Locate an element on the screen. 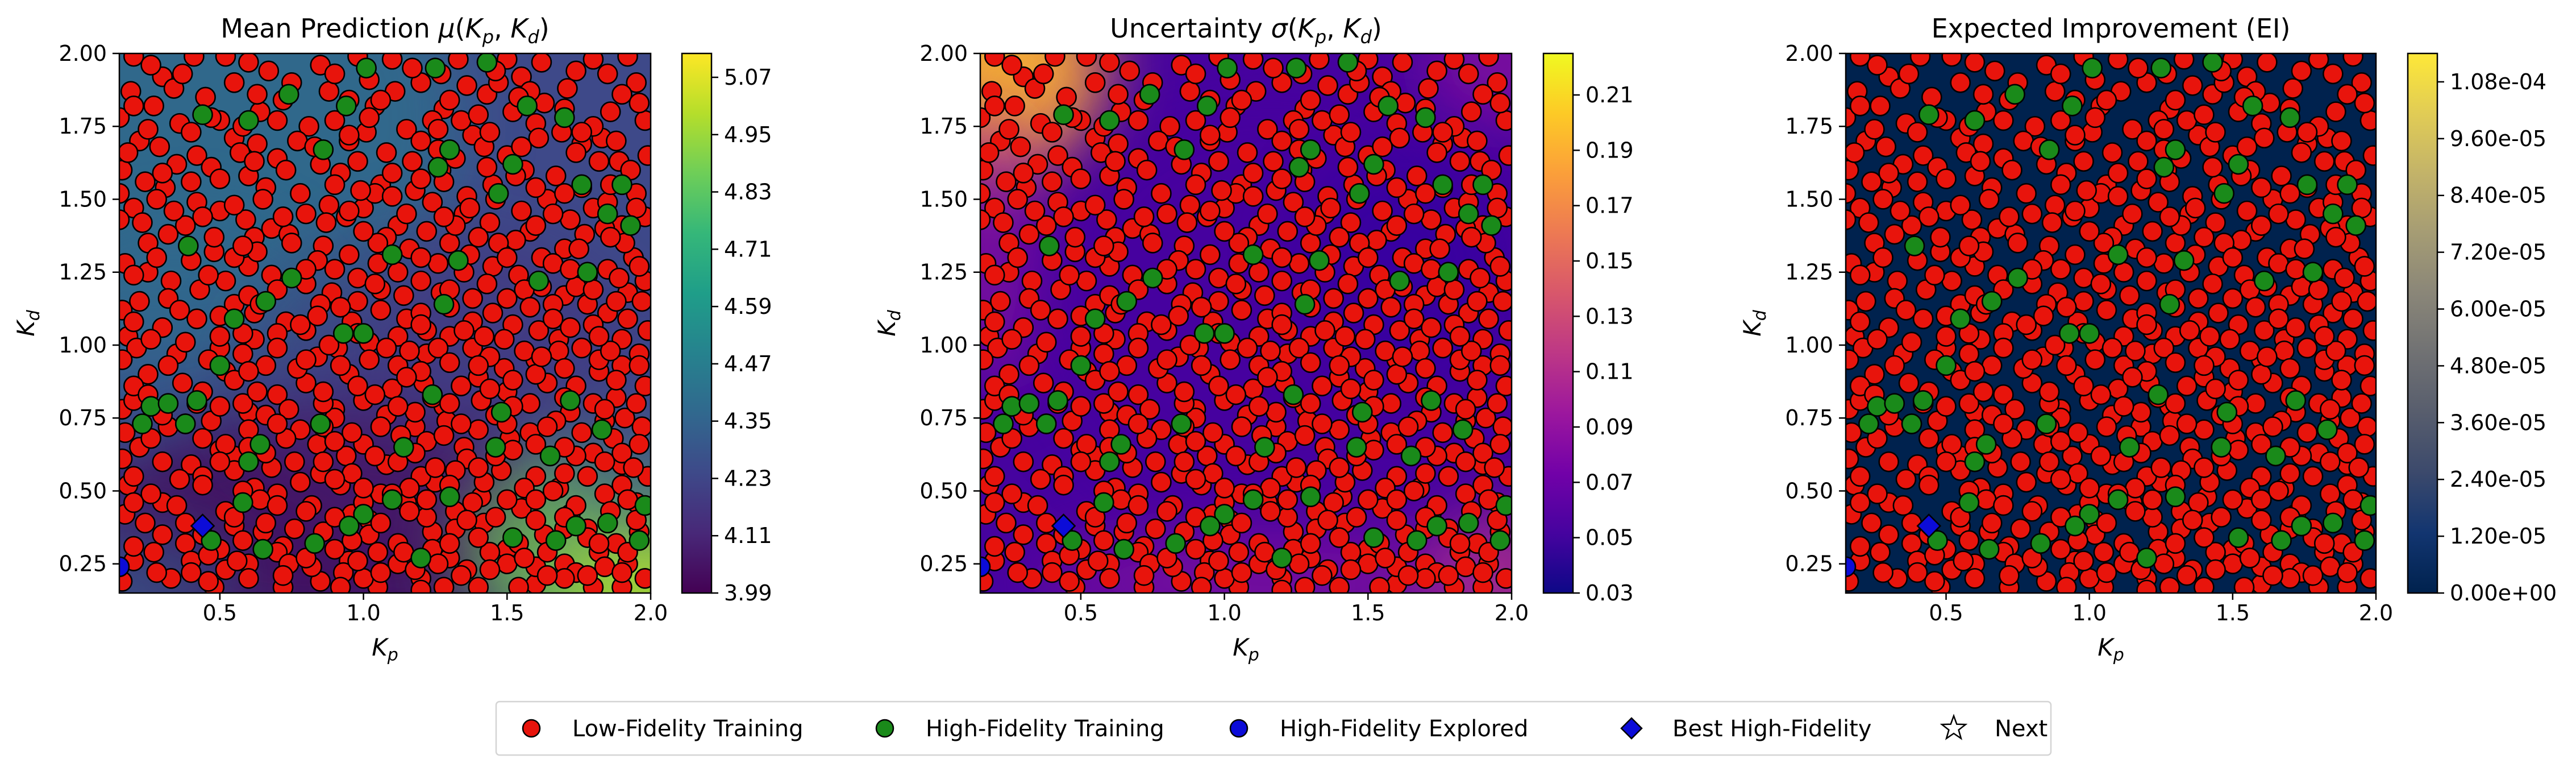  legend-label: High-Fidelity Training is located at coordinates (1045, 729).